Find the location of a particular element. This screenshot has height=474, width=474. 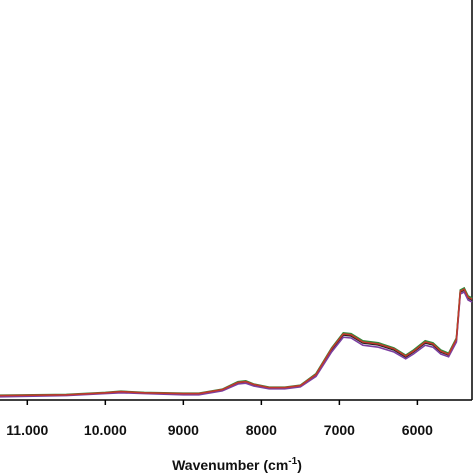

x-axis-label-text: Wavenumber (cm is located at coordinates (230, 465).